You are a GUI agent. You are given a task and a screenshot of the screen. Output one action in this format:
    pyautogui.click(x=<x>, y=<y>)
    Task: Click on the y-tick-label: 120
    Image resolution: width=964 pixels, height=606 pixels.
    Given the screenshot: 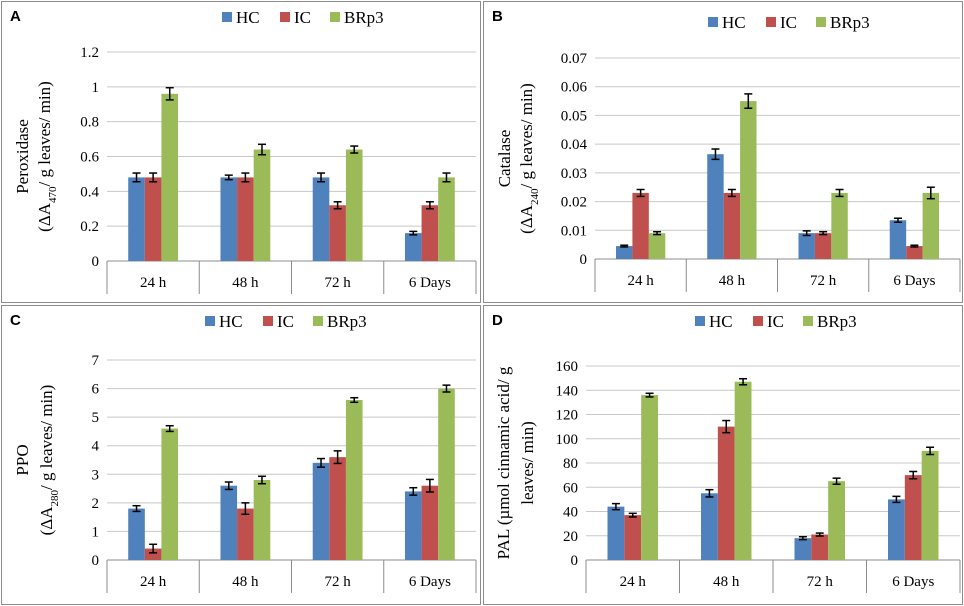 What is the action you would take?
    pyautogui.click(x=567, y=416)
    